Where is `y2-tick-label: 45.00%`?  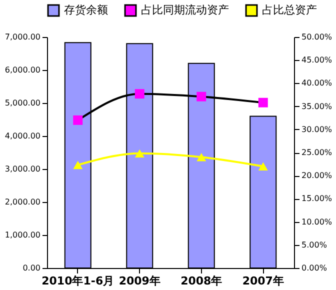 y2-tick-label: 45.00% is located at coordinates (317, 60).